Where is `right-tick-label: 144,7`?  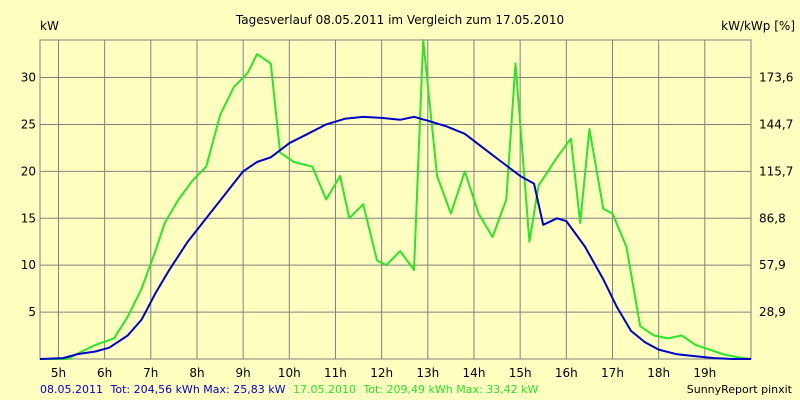
right-tick-label: 144,7 is located at coordinates (776, 124).